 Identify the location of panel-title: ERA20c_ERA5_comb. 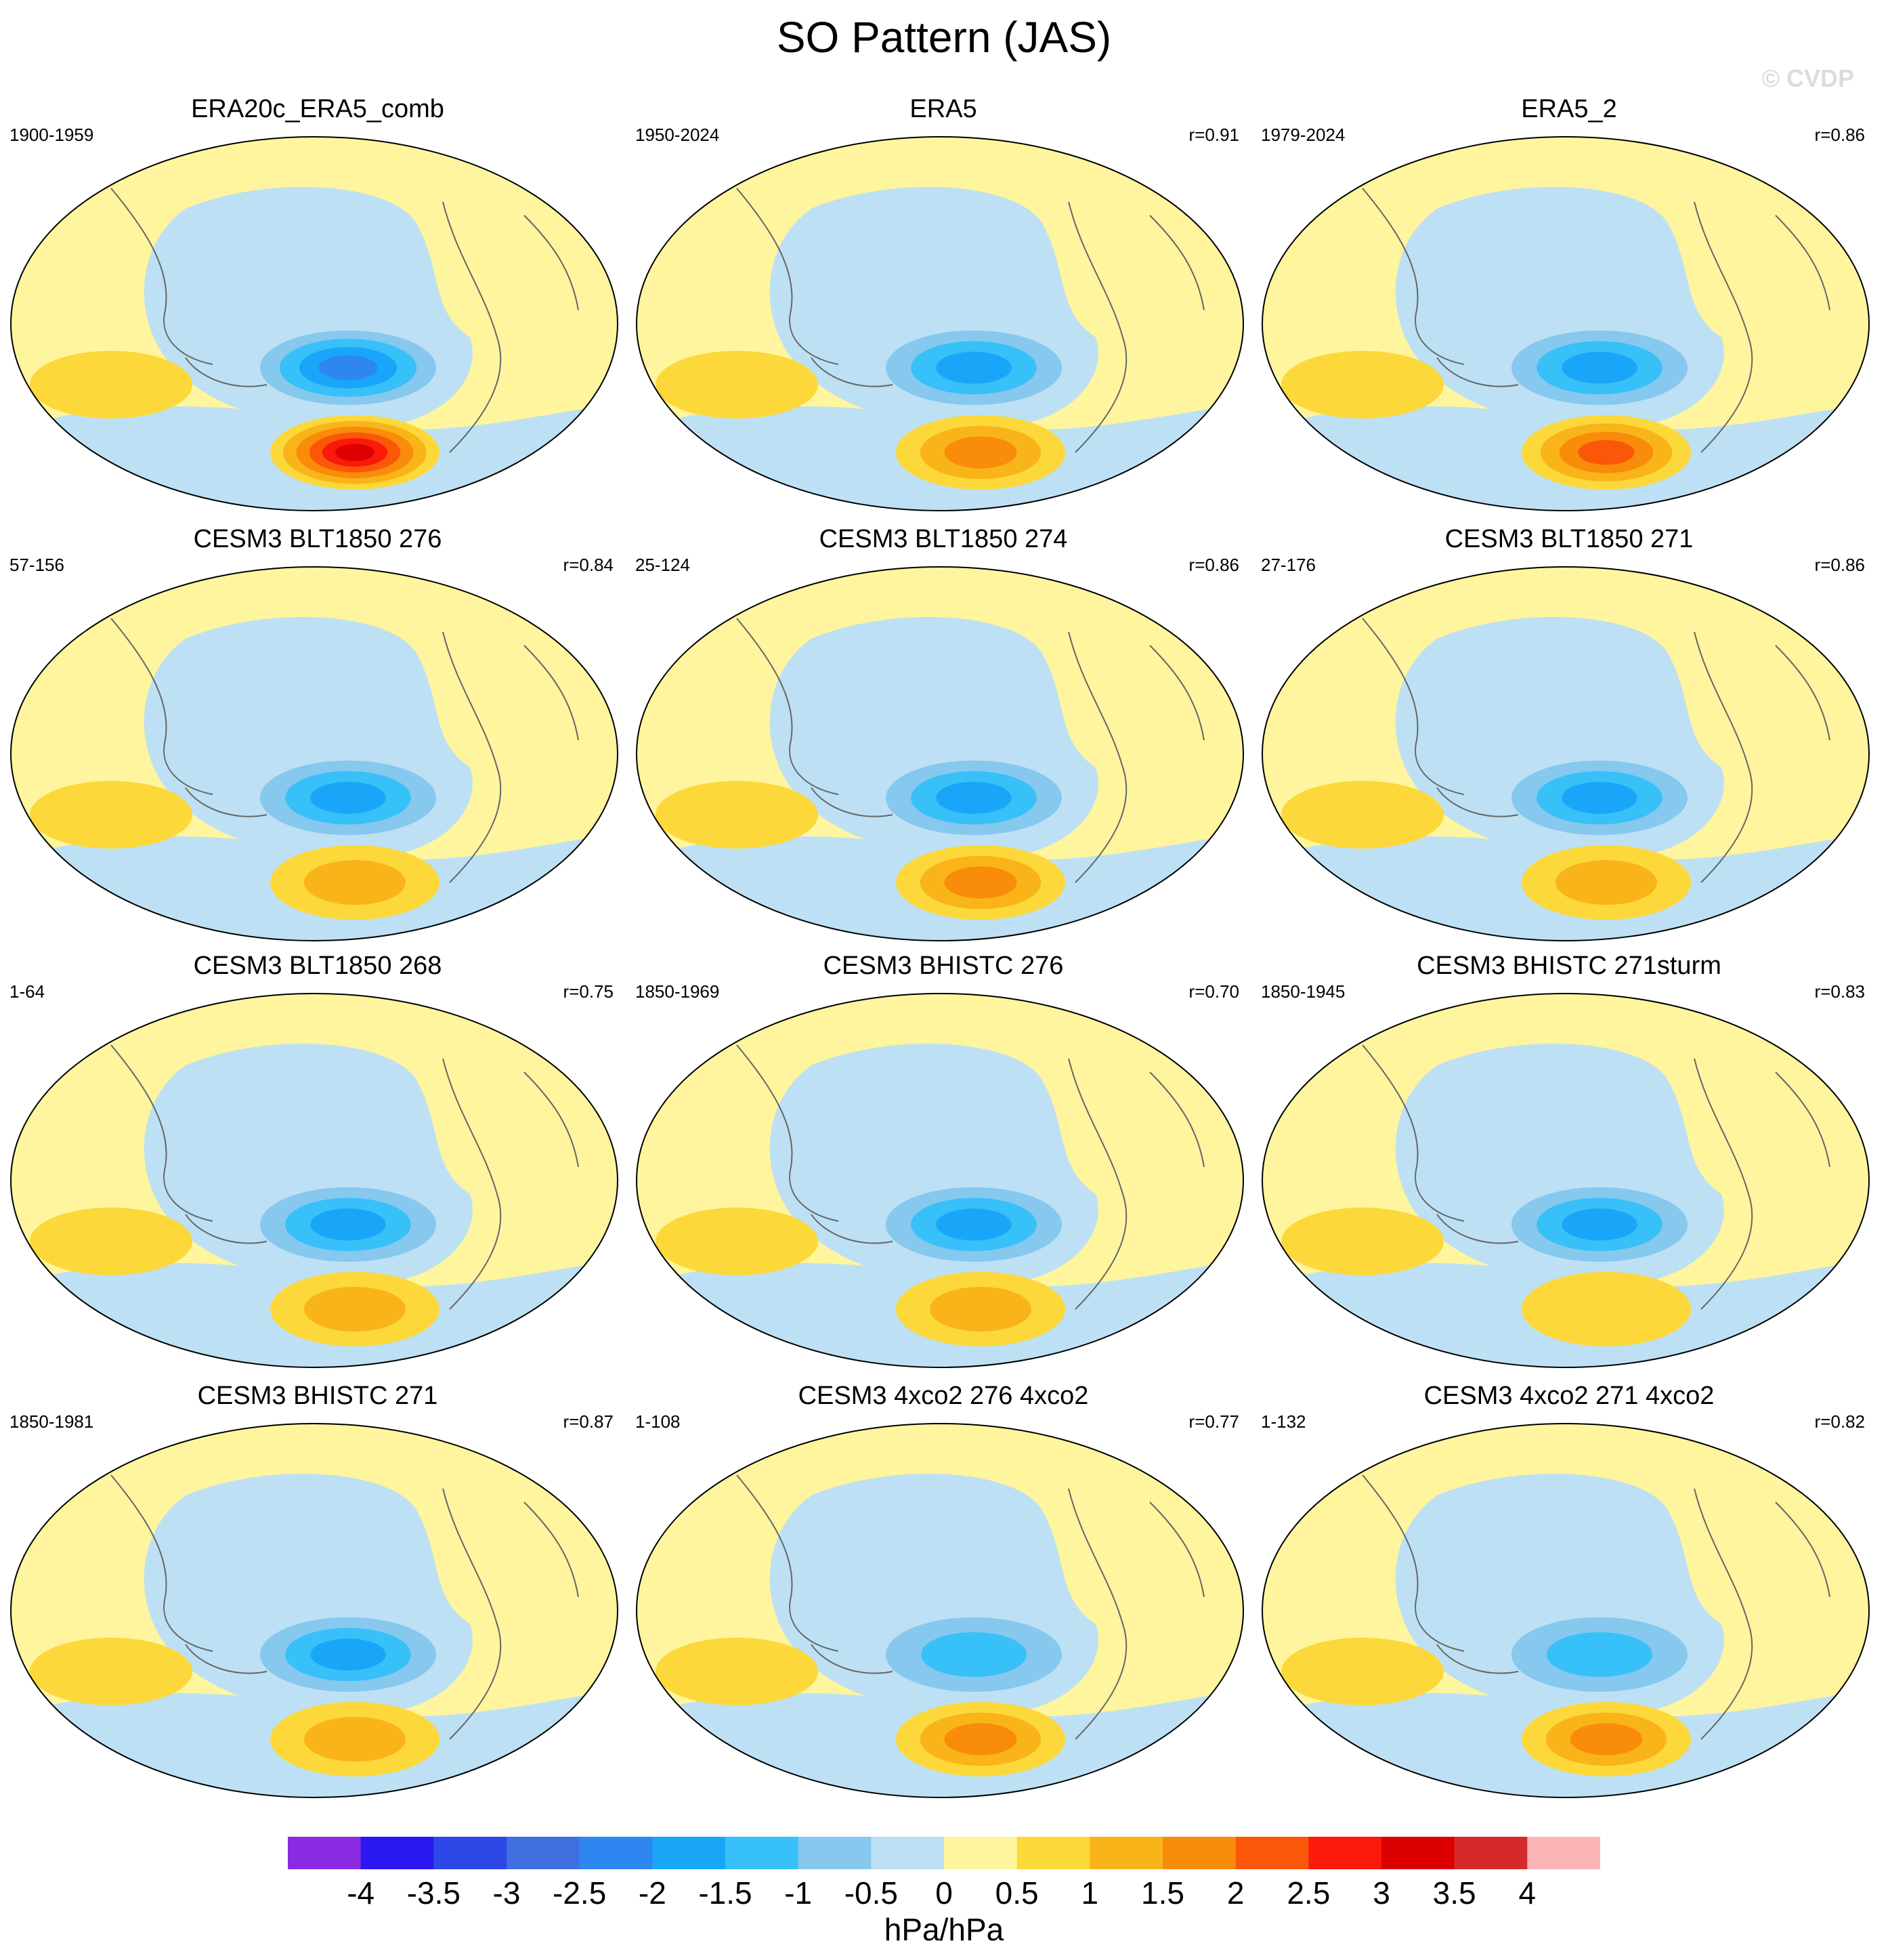
(317, 109).